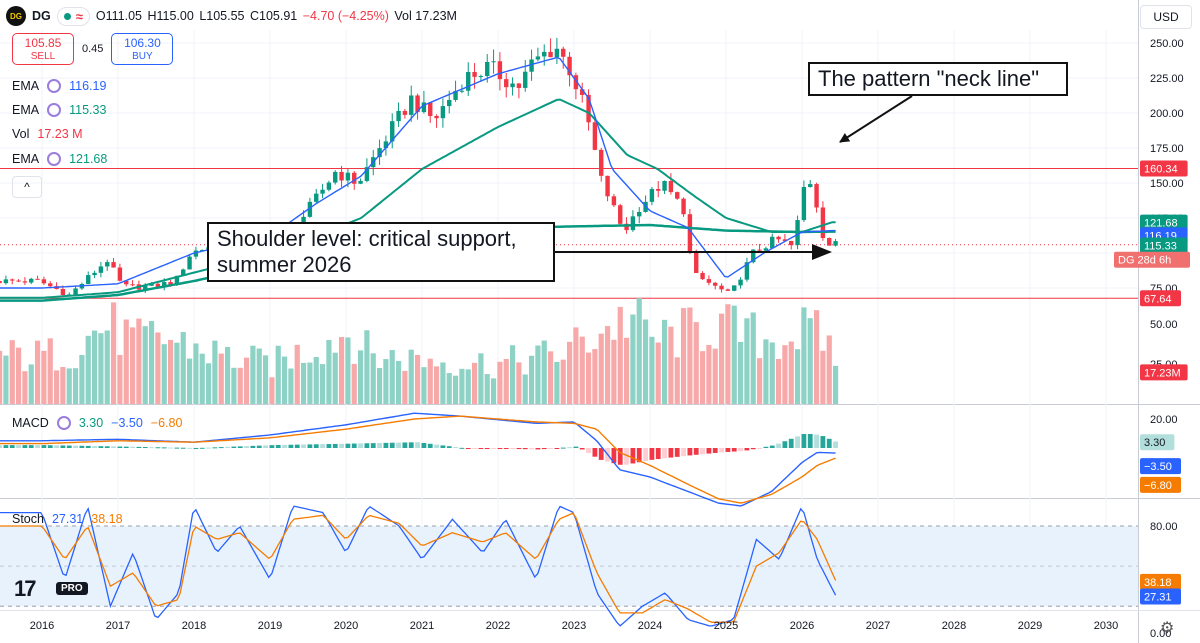 This screenshot has height=643, width=1200. What do you see at coordinates (1166, 17) in the screenshot?
I see `currency-selector: USD` at bounding box center [1166, 17].